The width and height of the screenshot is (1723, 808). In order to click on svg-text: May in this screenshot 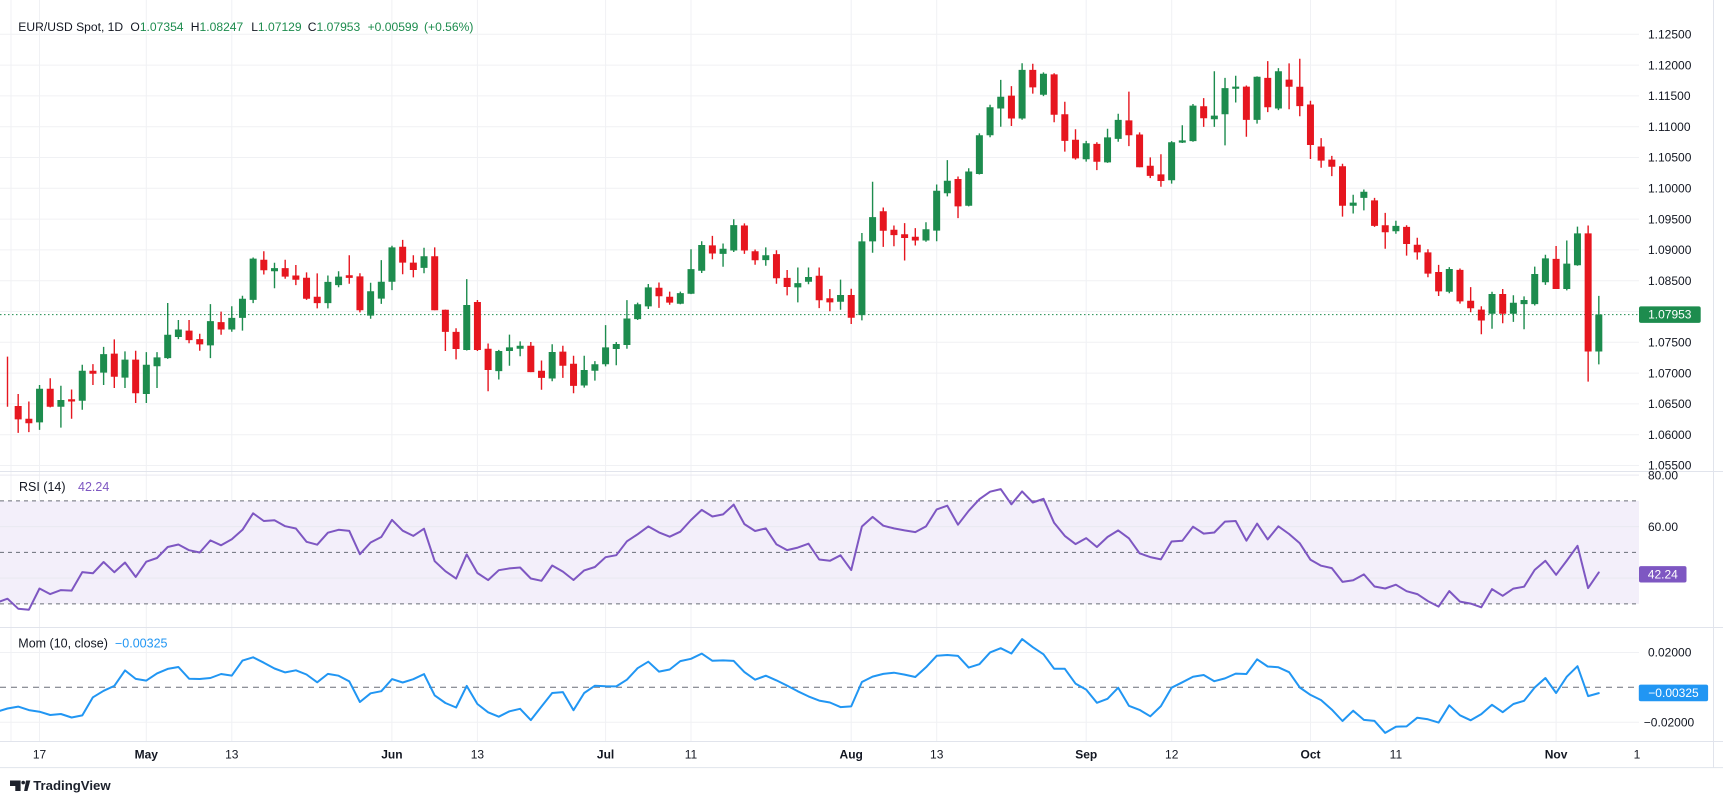, I will do `click(147, 755)`.